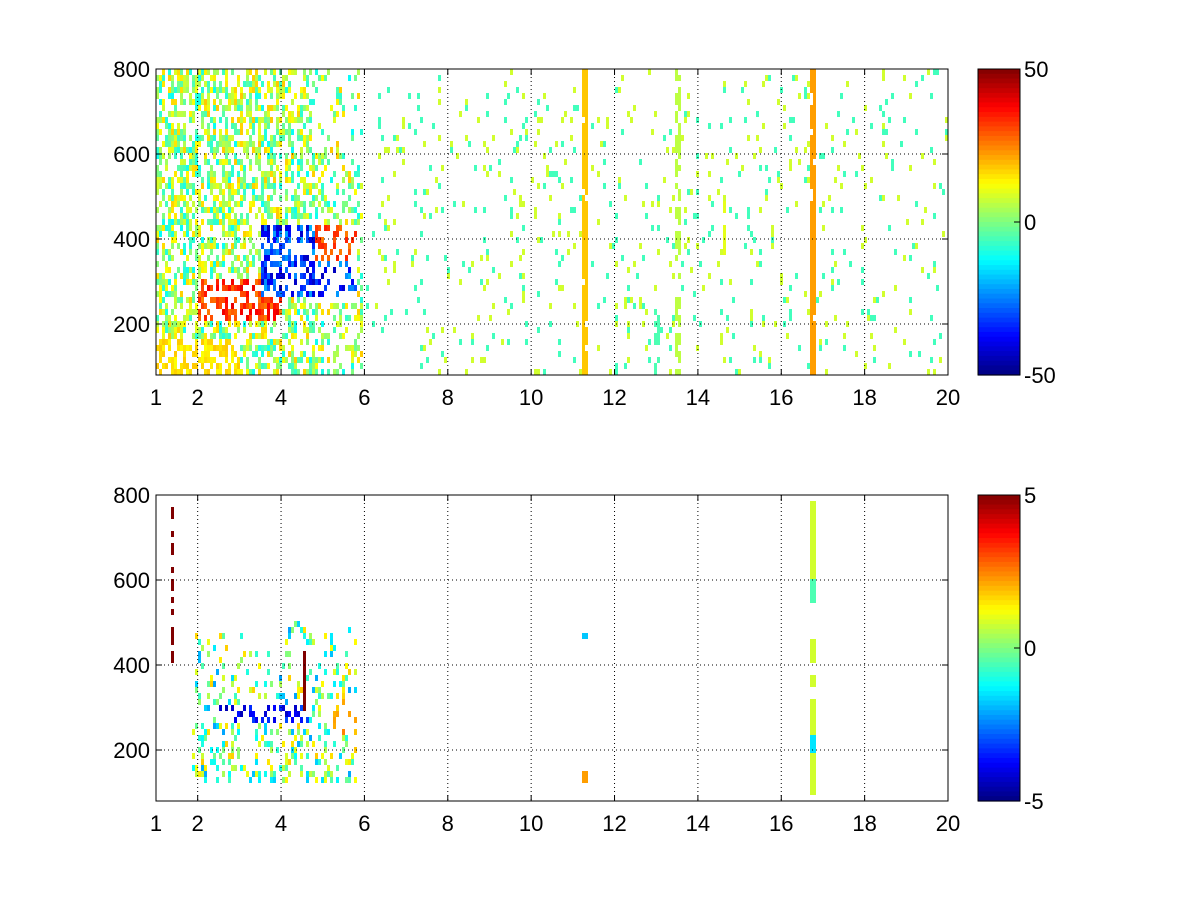 This screenshot has height=900, width=1200. What do you see at coordinates (198, 823) in the screenshot?
I see `x-tick-label: 2` at bounding box center [198, 823].